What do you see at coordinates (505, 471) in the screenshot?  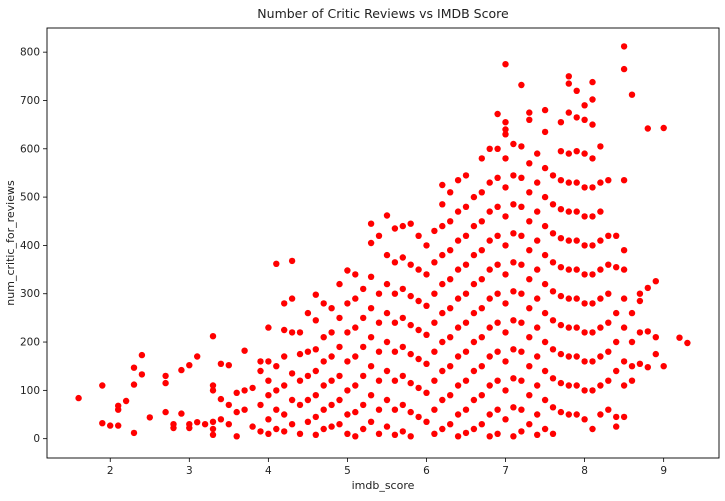 I see `x-tick-label: 7` at bounding box center [505, 471].